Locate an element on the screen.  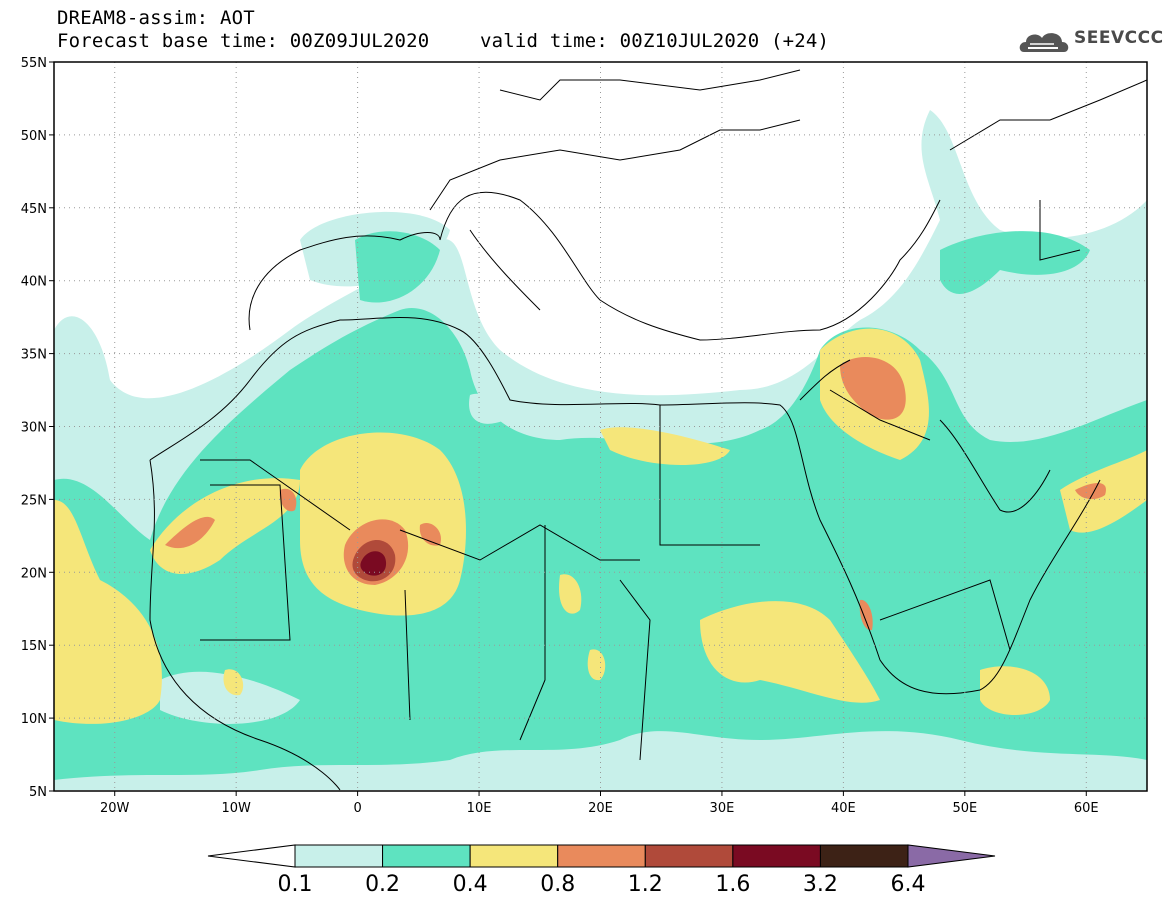
lon-tick-label: 30E is located at coordinates (722, 808).